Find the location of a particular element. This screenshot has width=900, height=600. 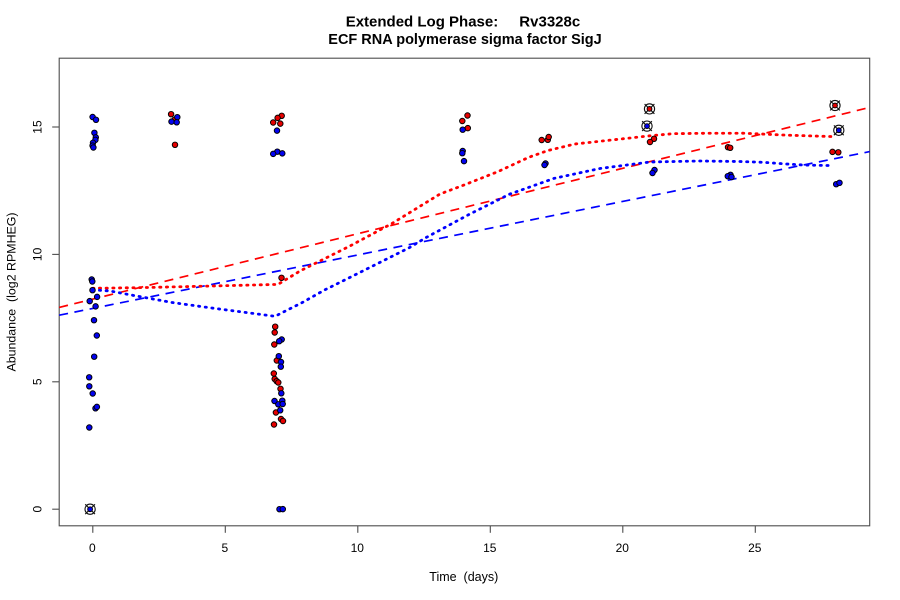

svg-text: Extended Log Phase: is located at coordinates (422, 22).